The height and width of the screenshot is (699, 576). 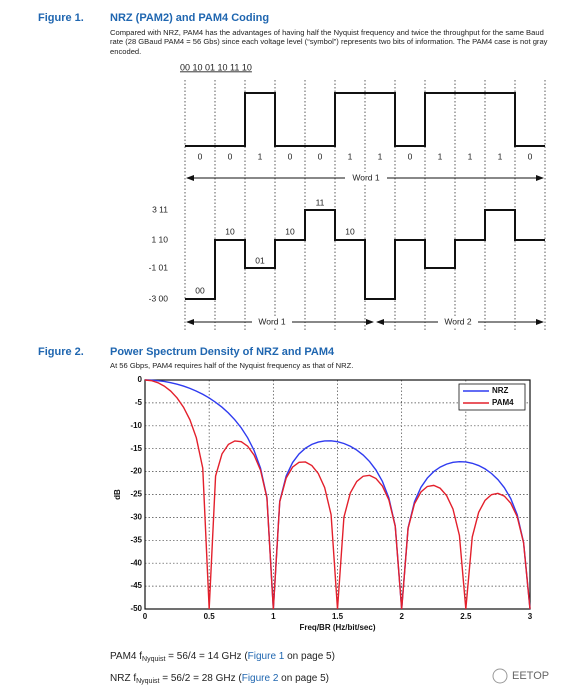 What do you see at coordinates (61, 18) in the screenshot?
I see `figure-label: Figure 1.` at bounding box center [61, 18].